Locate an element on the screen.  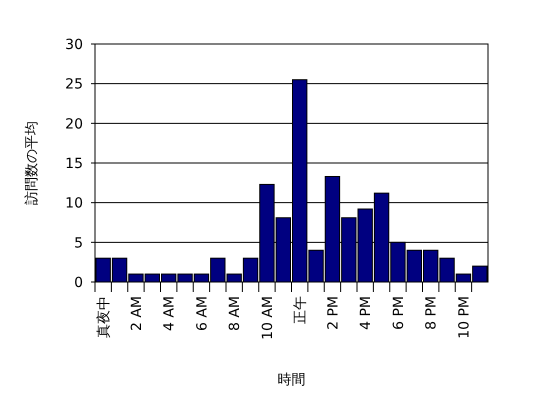
y-tick-label: 25 is located at coordinates (74, 84).